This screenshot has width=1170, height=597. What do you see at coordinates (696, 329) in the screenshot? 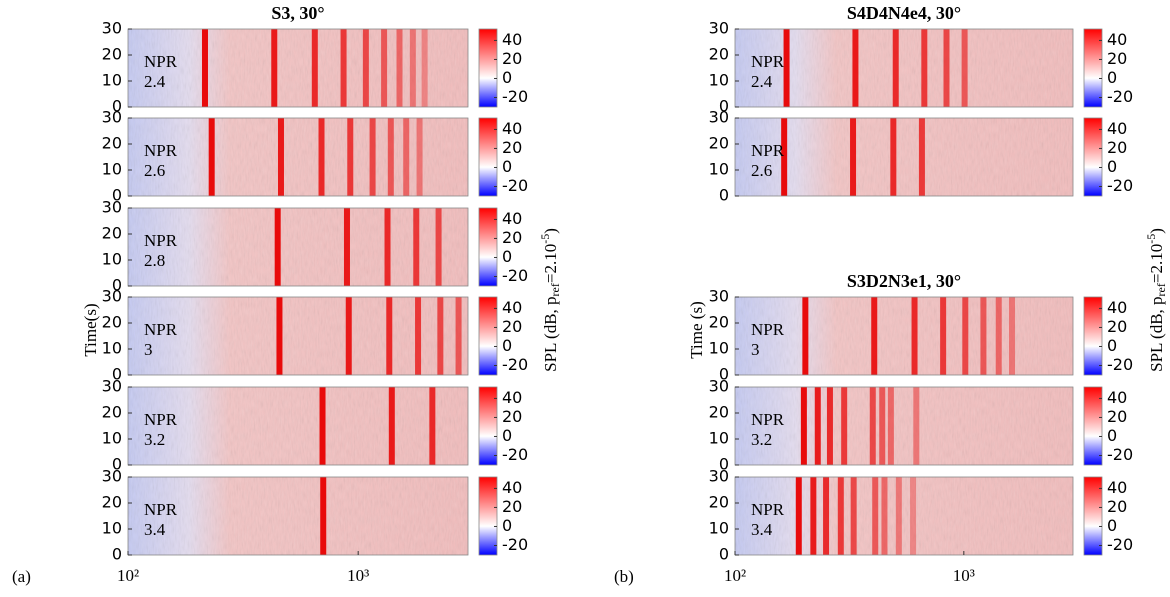
I see `y-axis-label: Time (s)` at bounding box center [696, 329].